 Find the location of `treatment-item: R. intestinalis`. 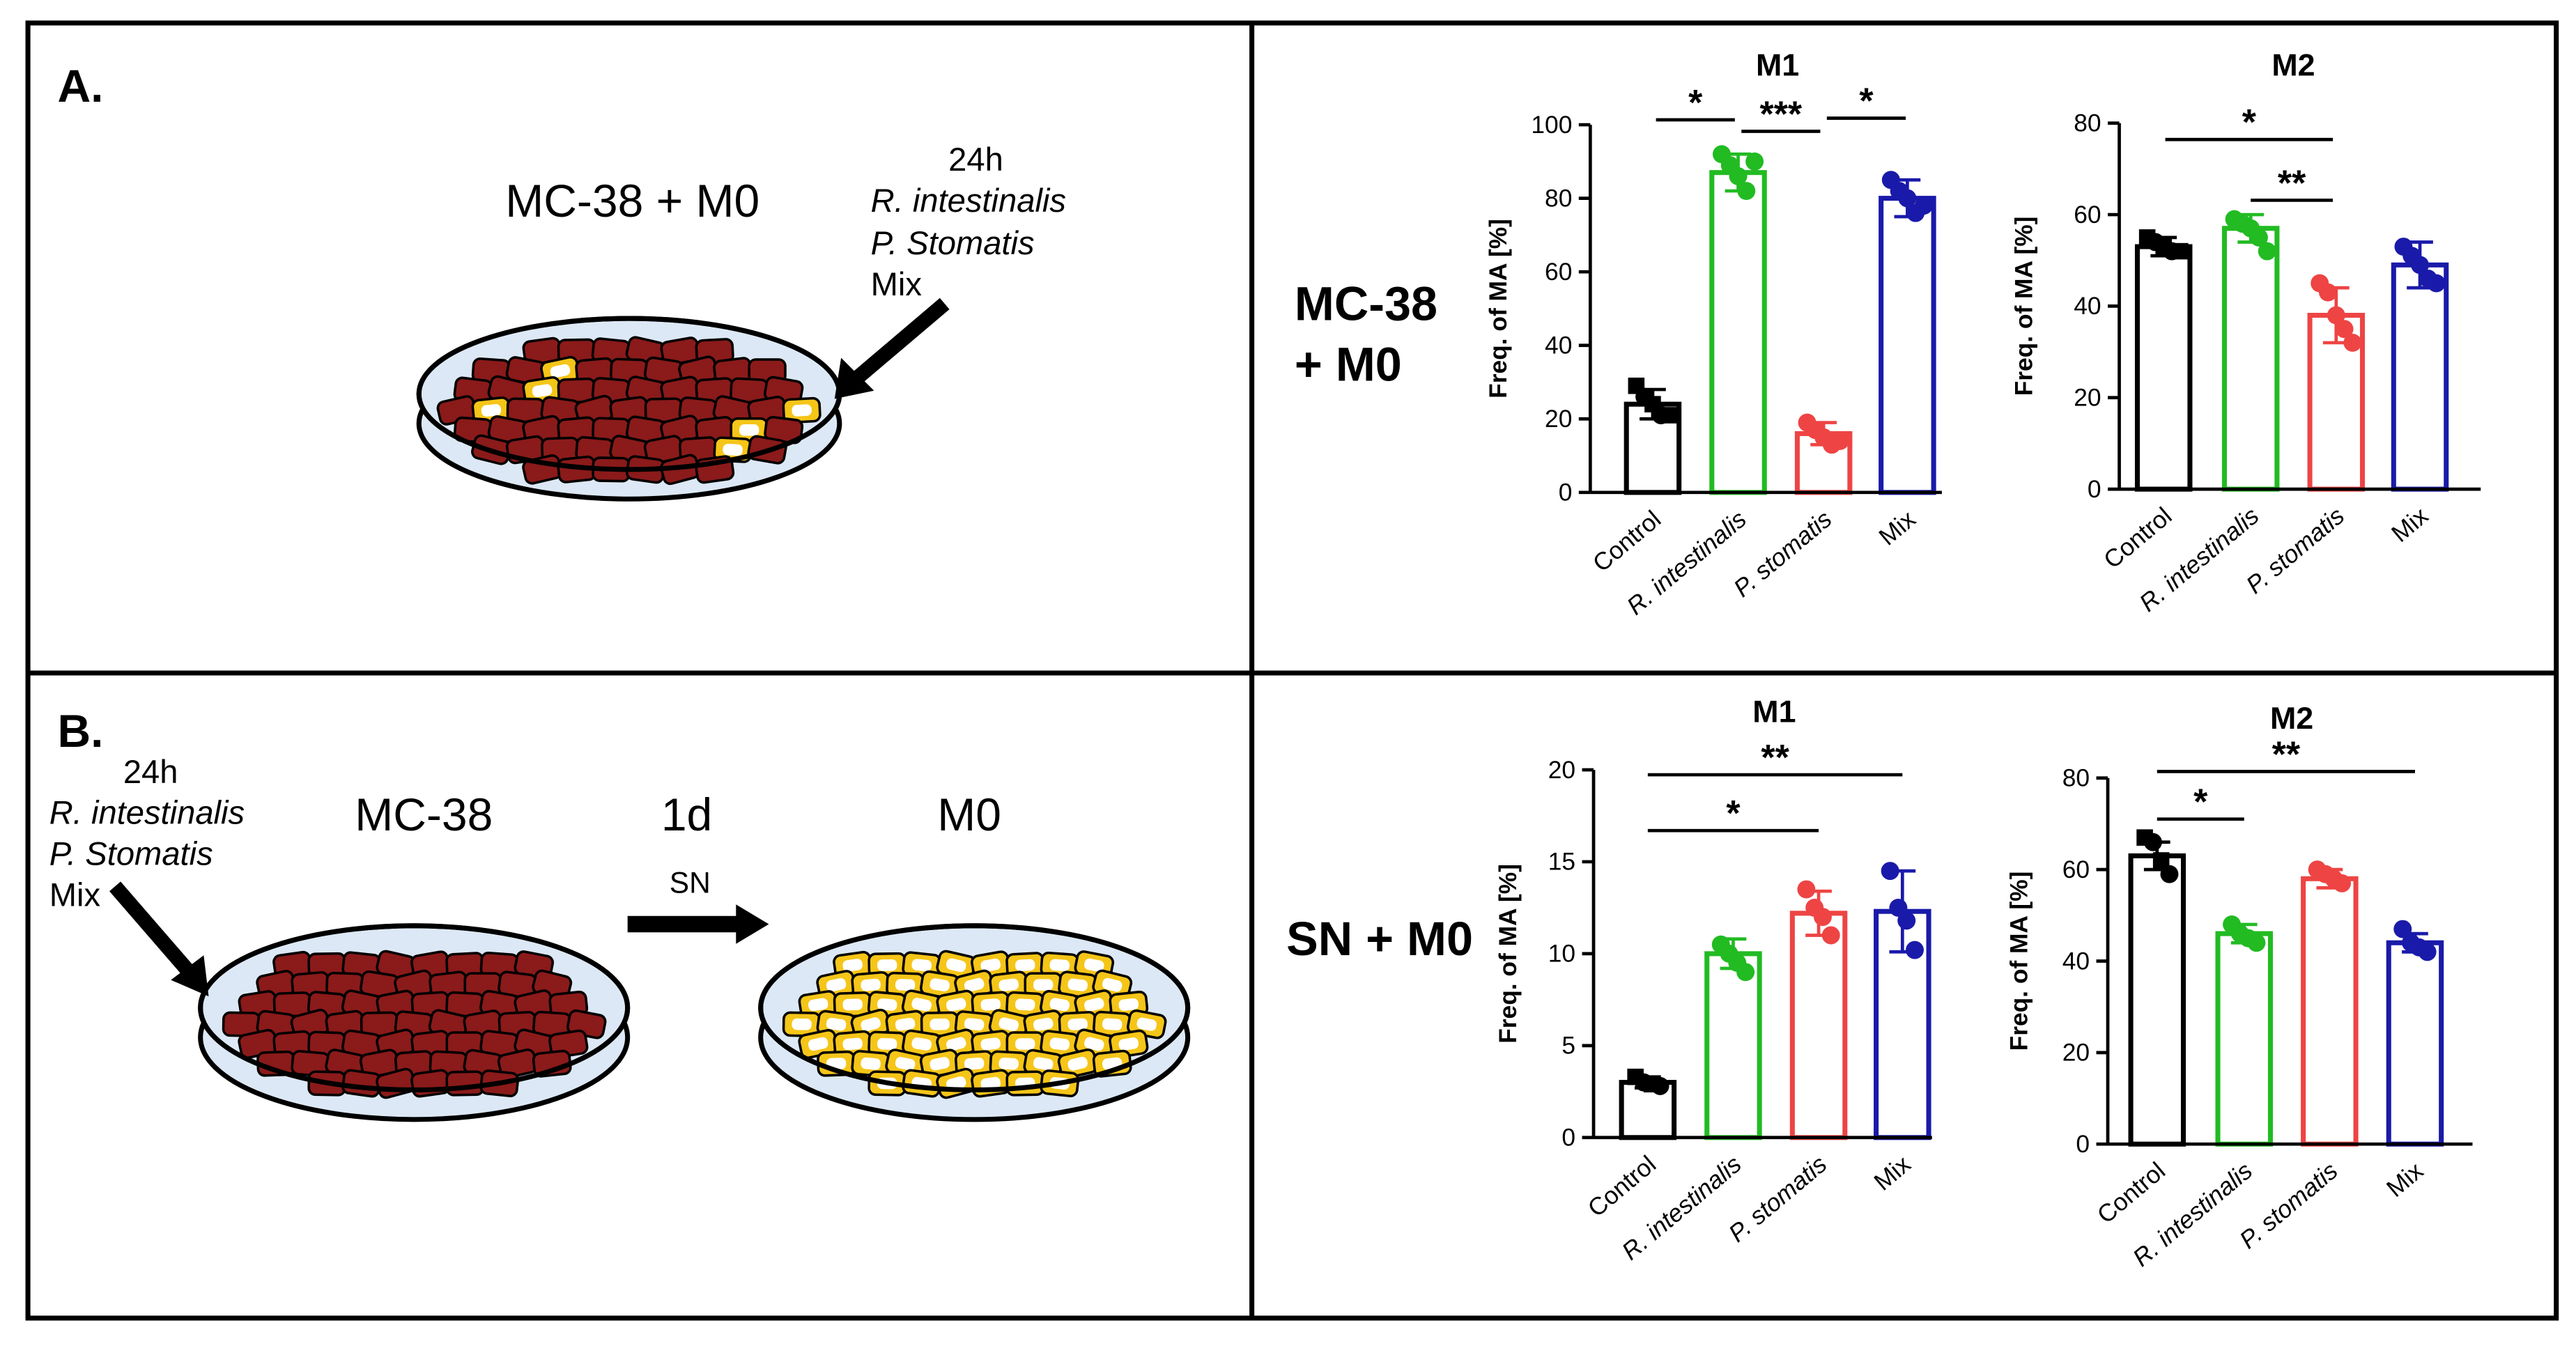

treatment-item: R. intestinalis is located at coordinates (147, 812).